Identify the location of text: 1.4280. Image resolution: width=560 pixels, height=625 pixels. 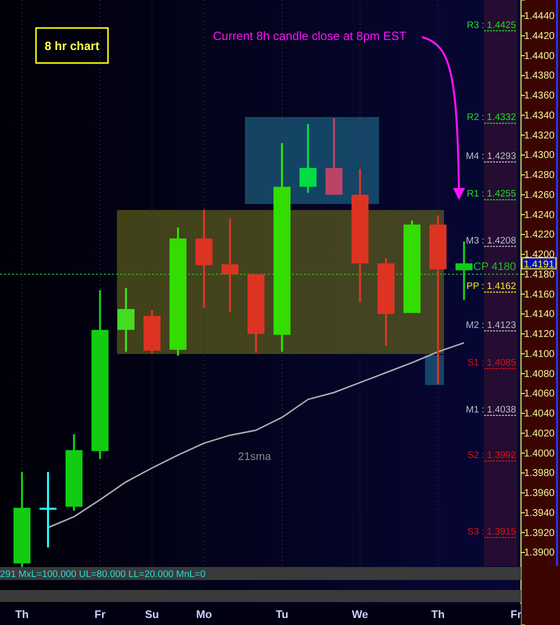
(539, 176).